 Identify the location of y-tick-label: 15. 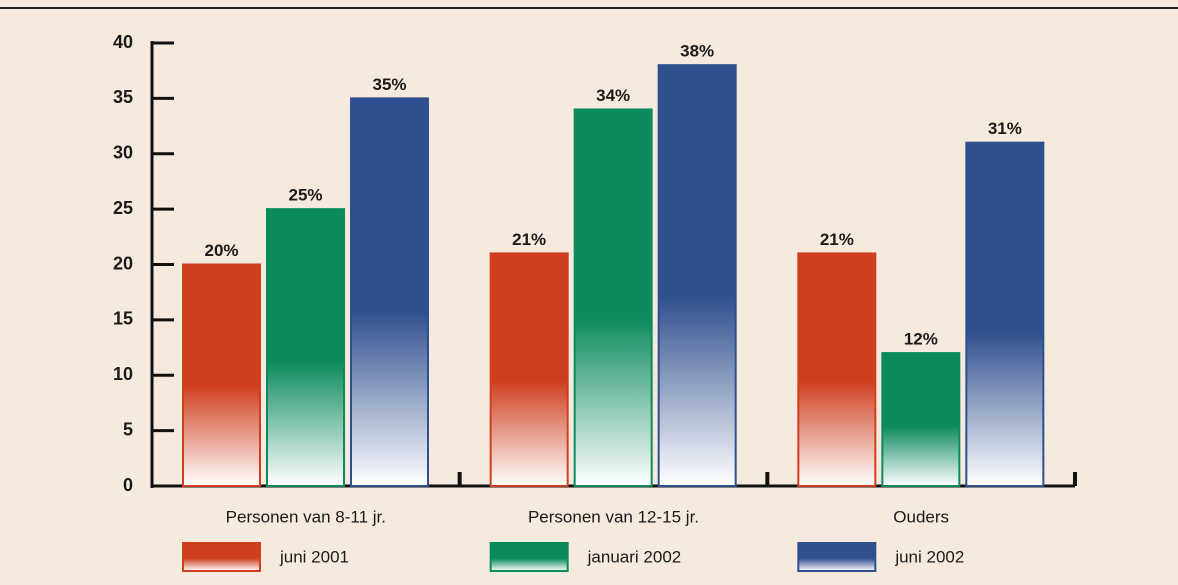
(123, 319).